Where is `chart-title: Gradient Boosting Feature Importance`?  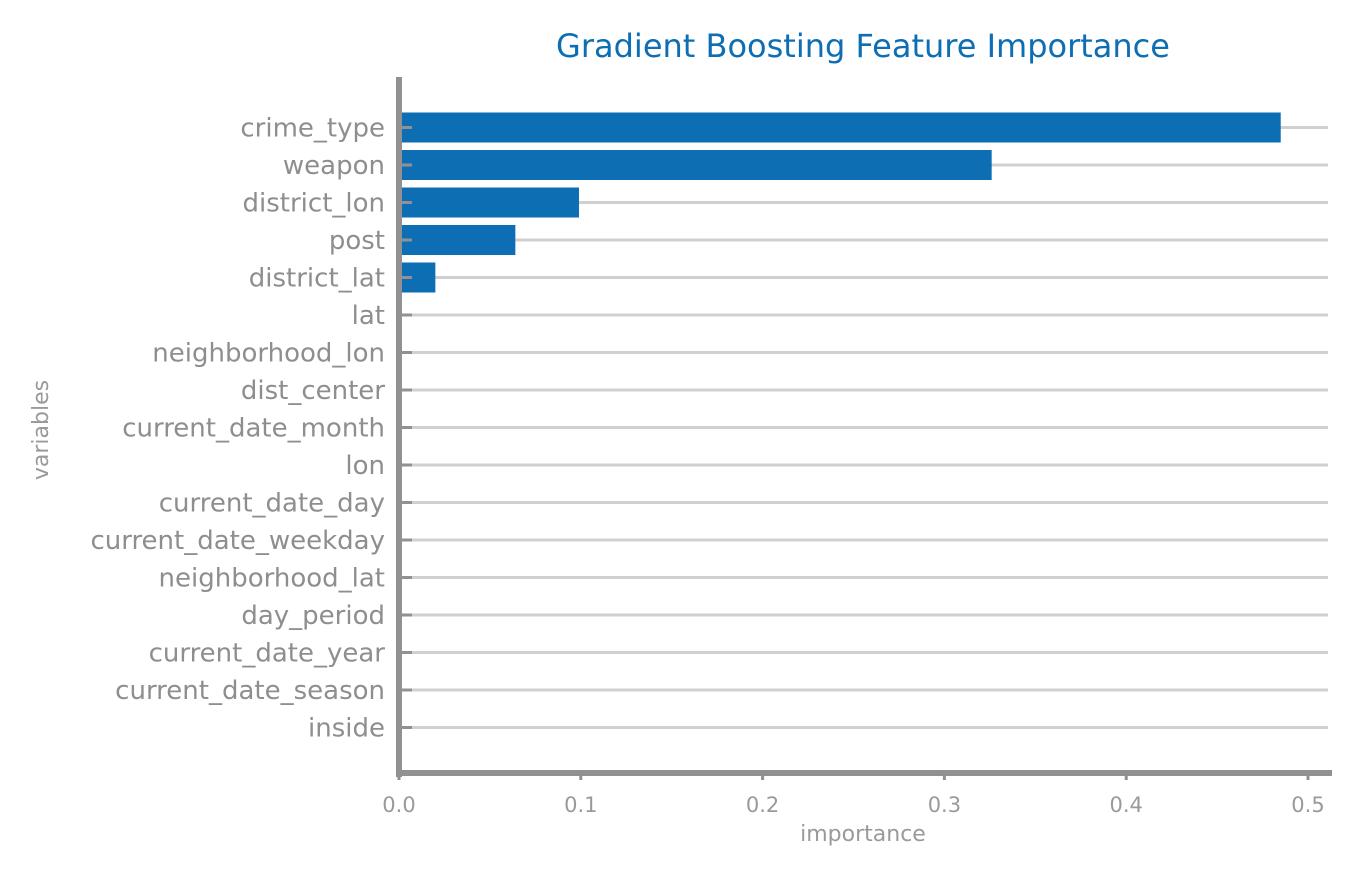 chart-title: Gradient Boosting Feature Importance is located at coordinates (863, 46).